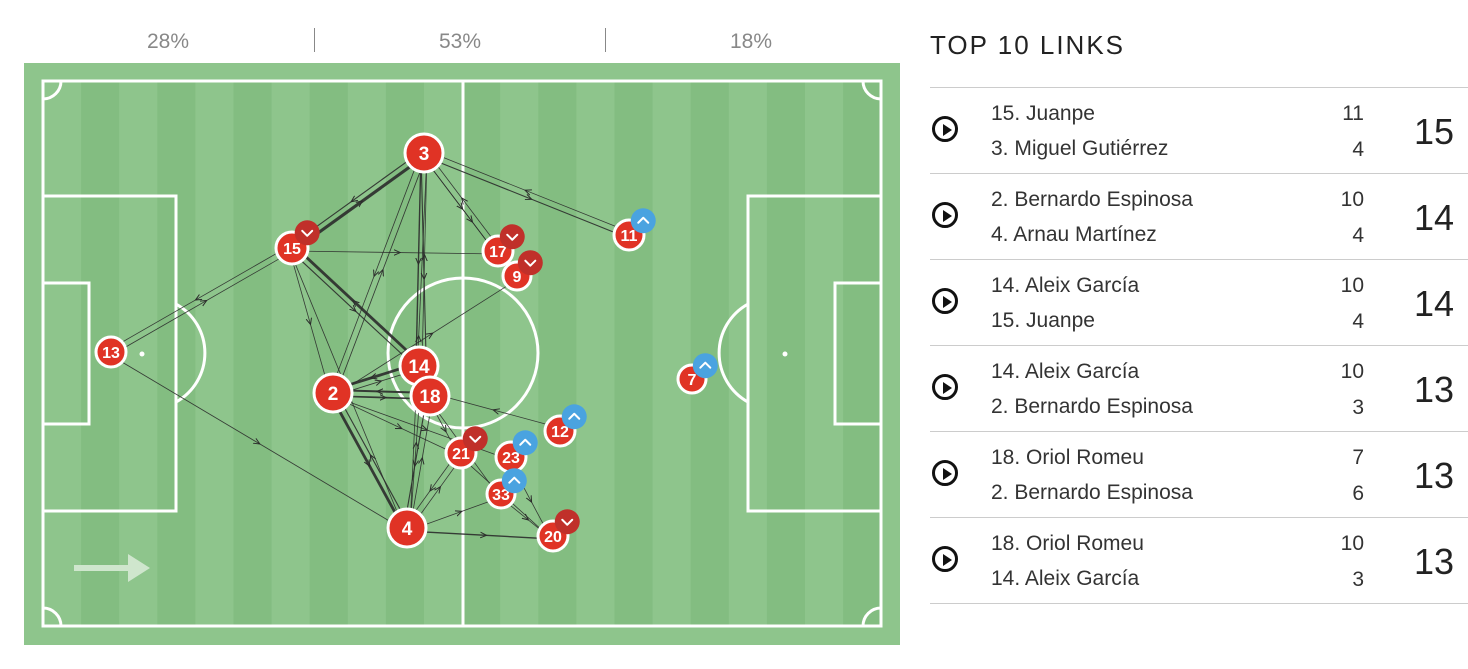 This screenshot has width=1468, height=669. I want to click on player-number: 3, so click(424, 154).